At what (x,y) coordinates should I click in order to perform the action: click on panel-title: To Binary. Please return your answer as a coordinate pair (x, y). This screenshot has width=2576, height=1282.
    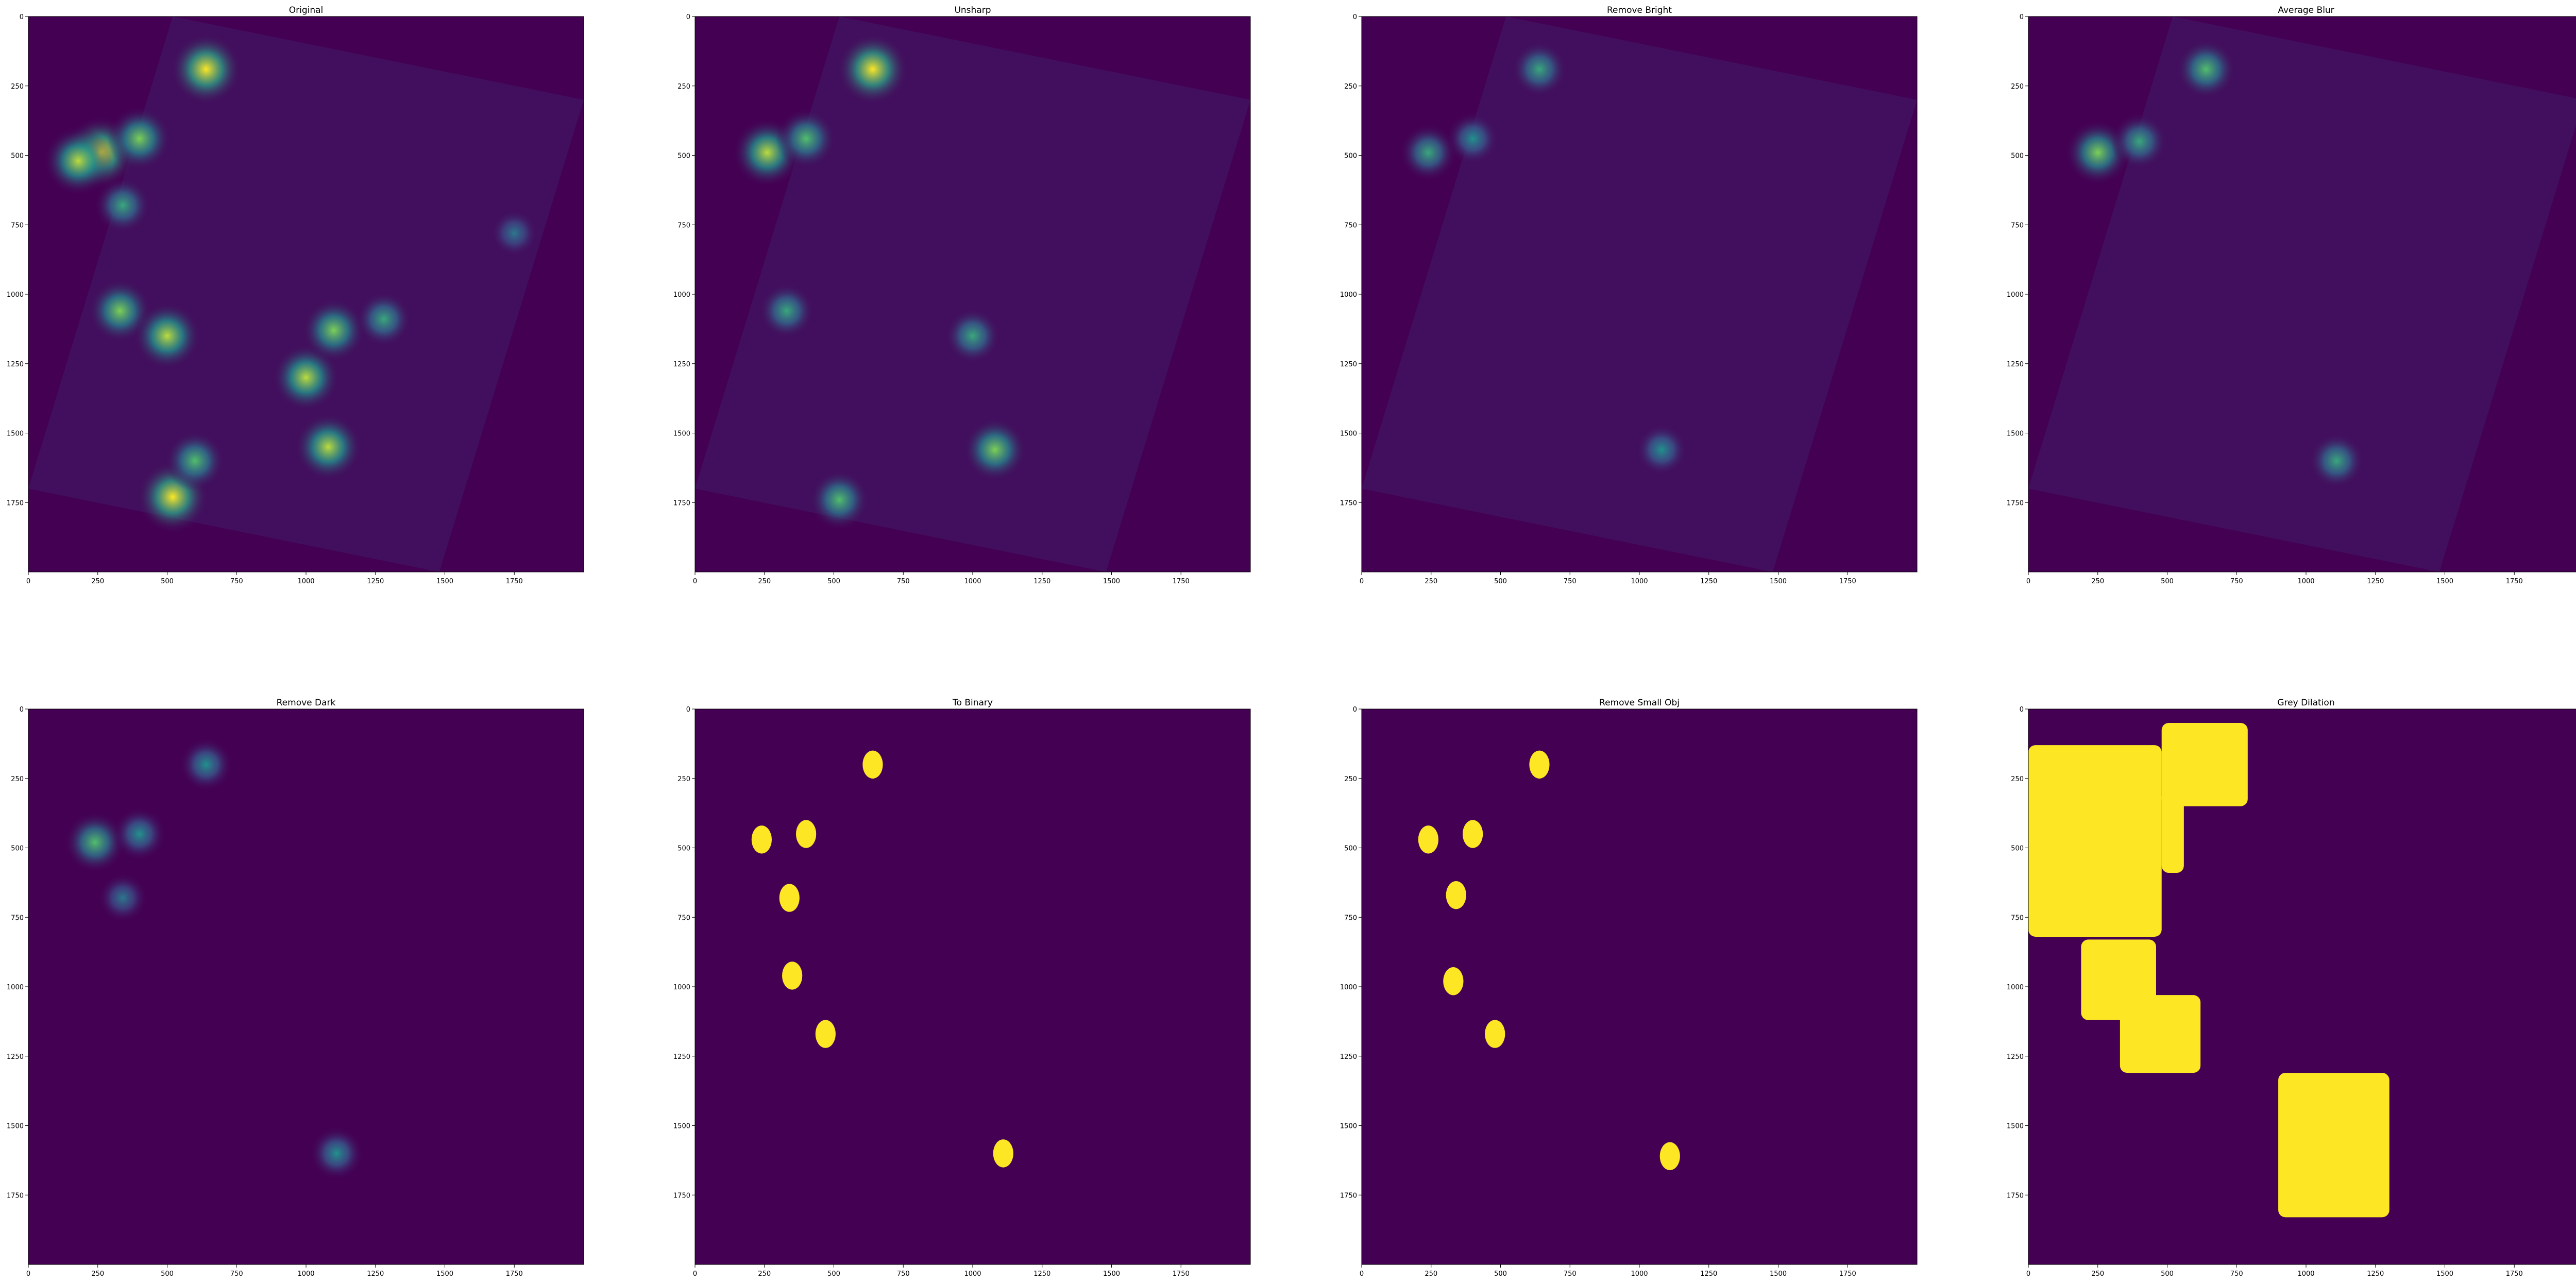
    Looking at the image, I should click on (972, 703).